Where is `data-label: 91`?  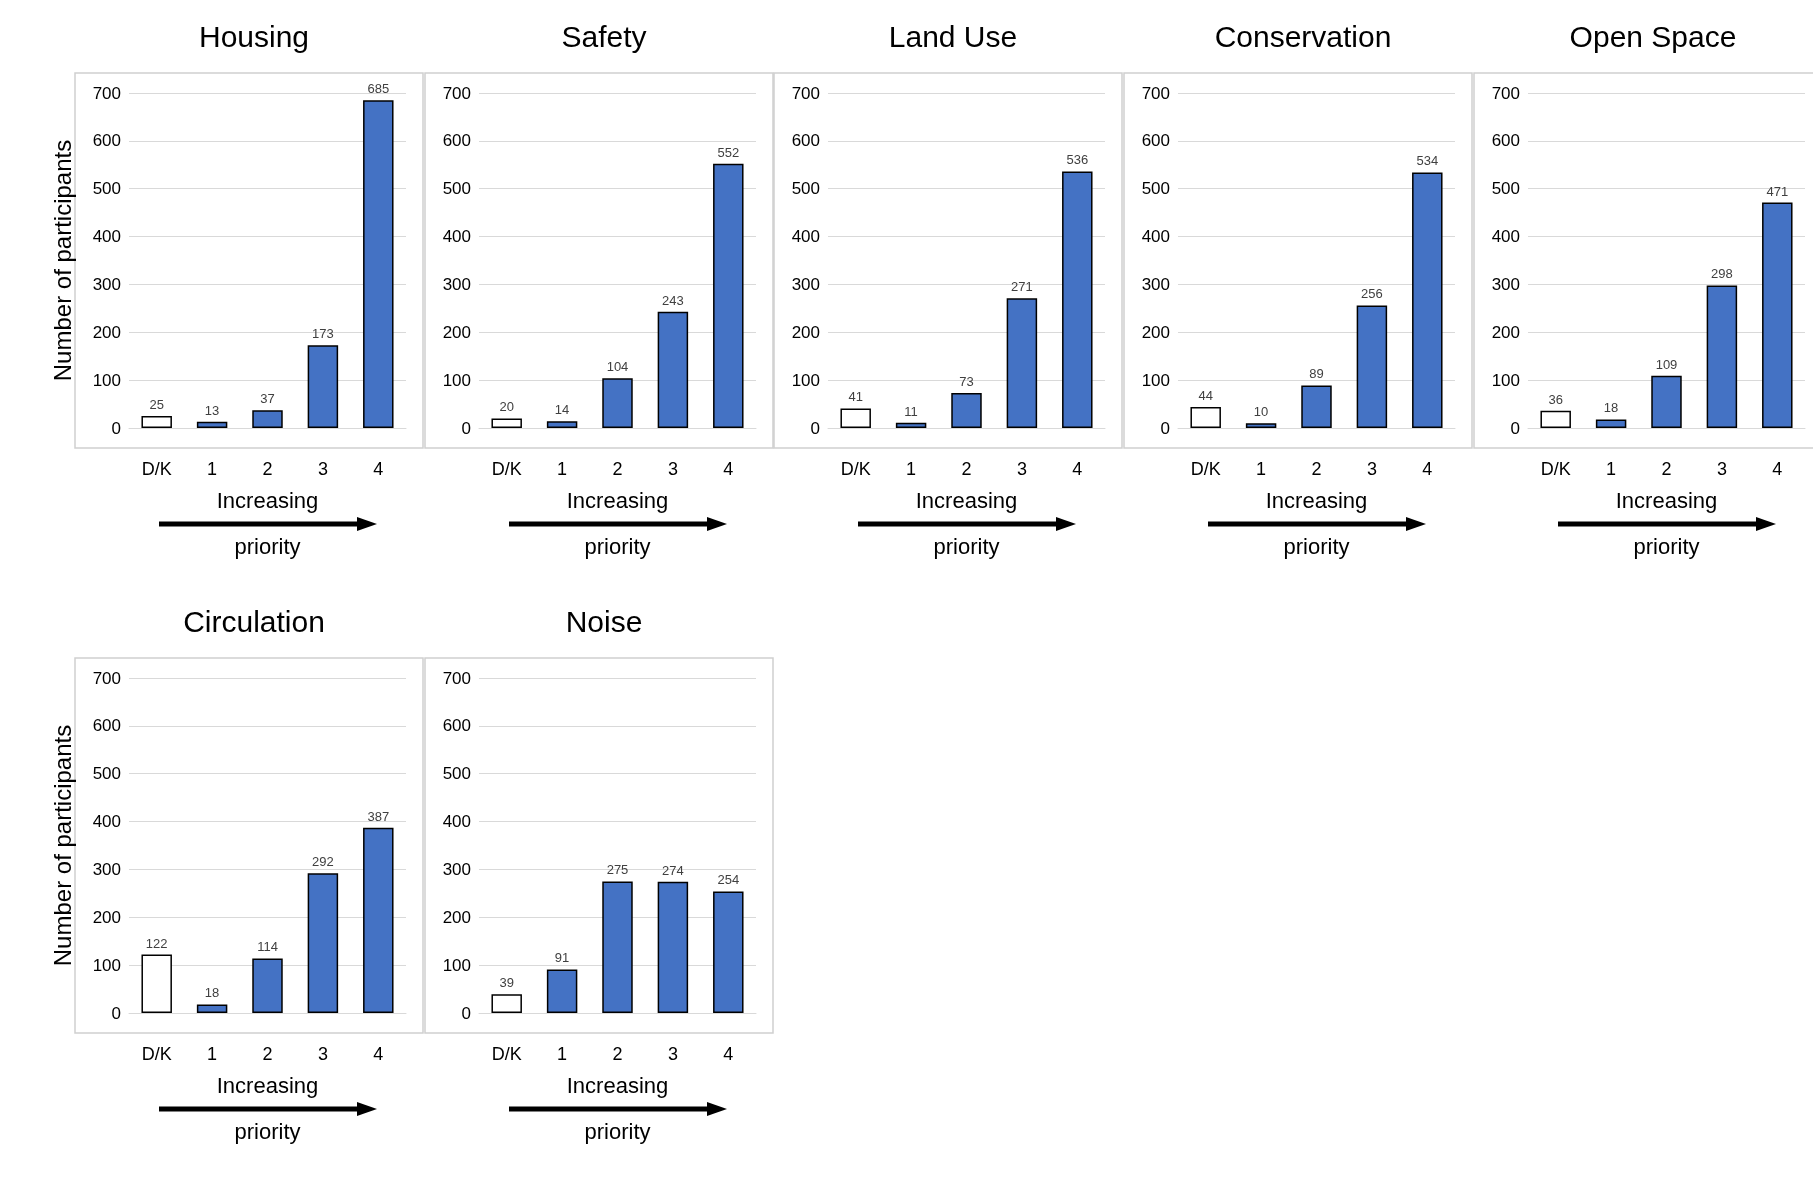 data-label: 91 is located at coordinates (562, 958).